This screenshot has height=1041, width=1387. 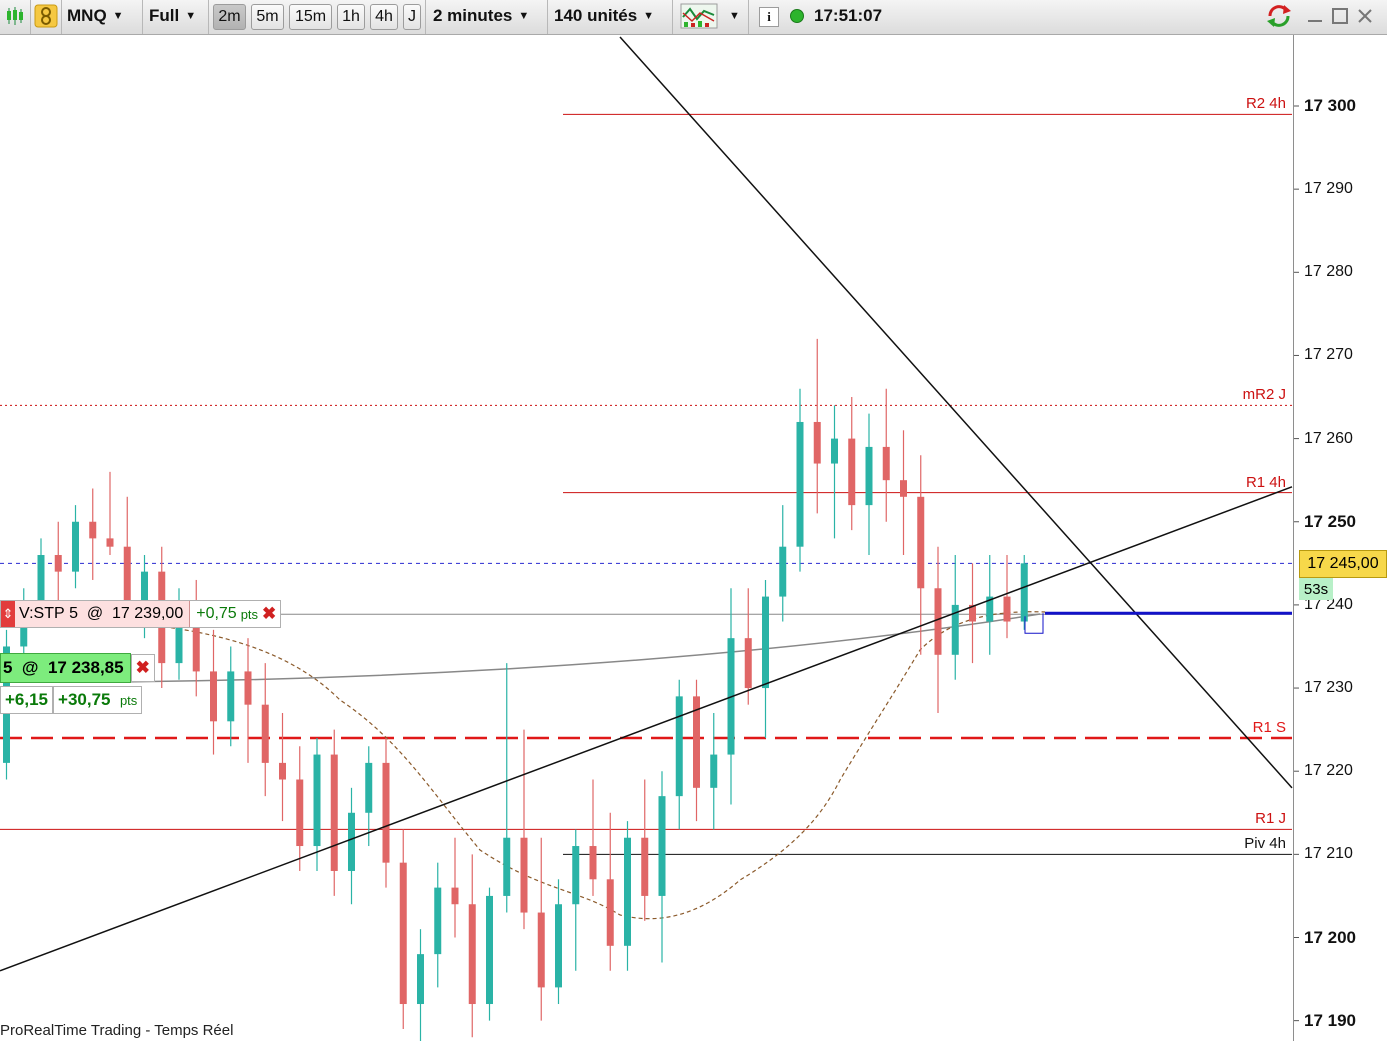 What do you see at coordinates (142, 668) in the screenshot?
I see `close-position-icon: ✖` at bounding box center [142, 668].